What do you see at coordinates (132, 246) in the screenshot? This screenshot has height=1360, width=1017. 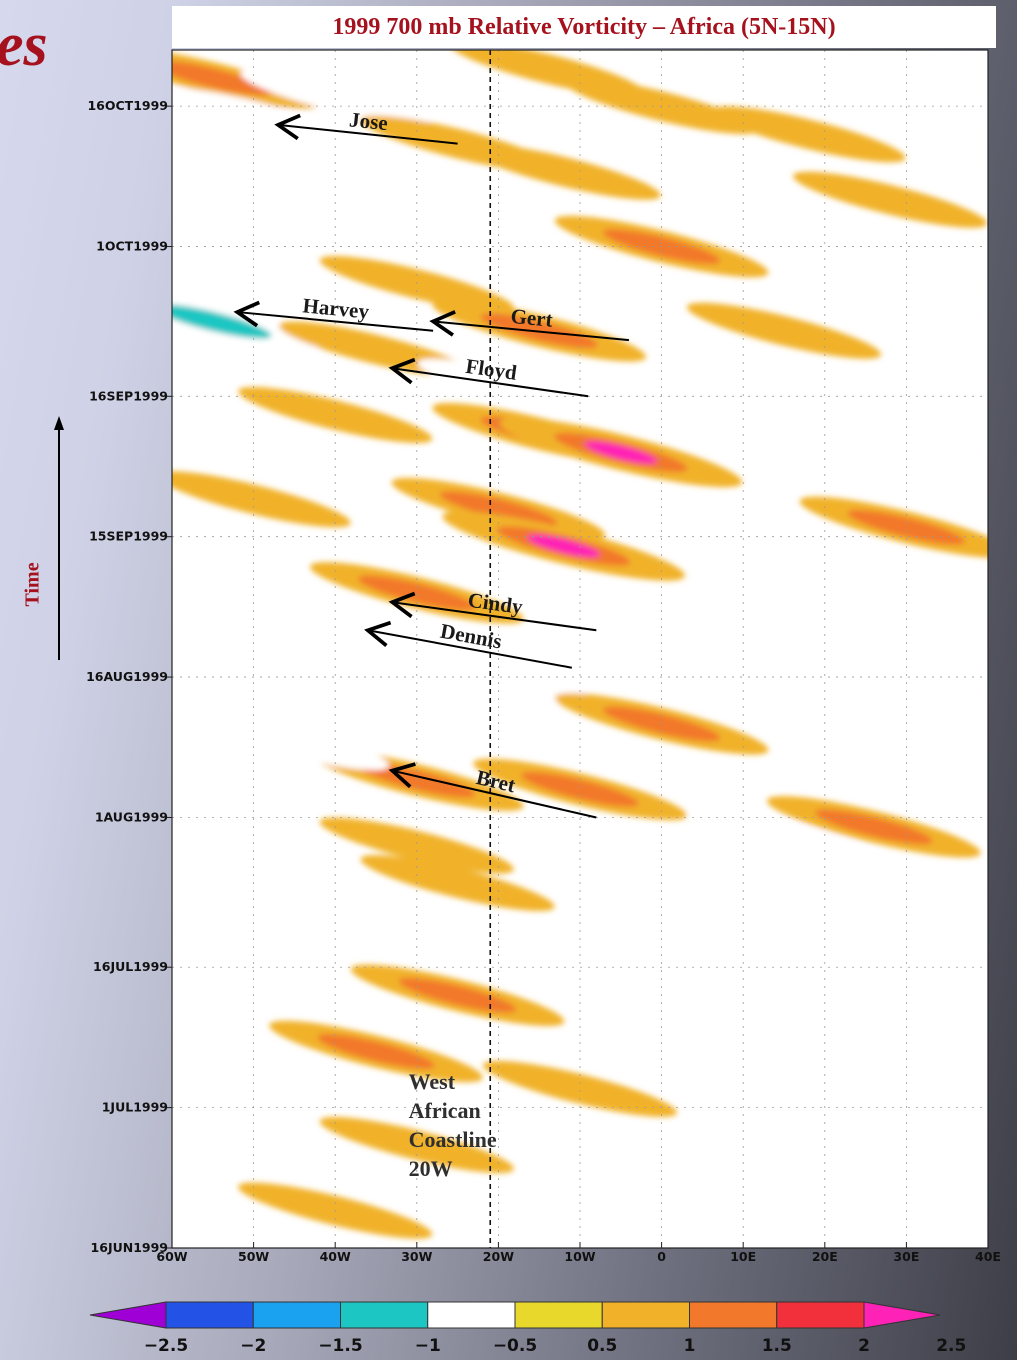 I see `y-tick-label: 1OCT1999` at bounding box center [132, 246].